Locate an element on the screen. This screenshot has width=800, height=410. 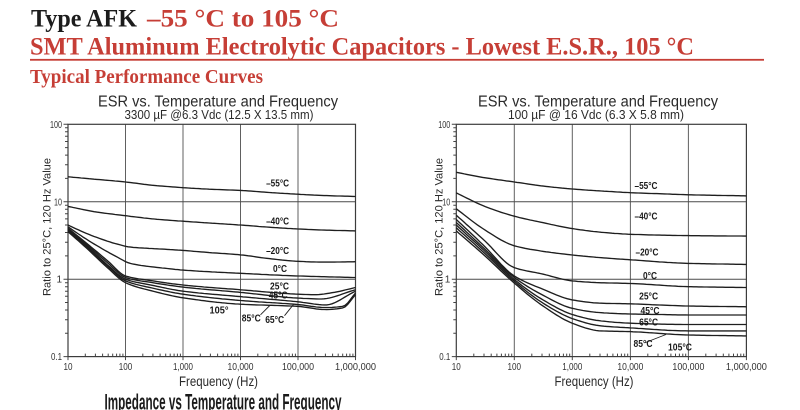
svg-text: 105° is located at coordinates (219, 311).